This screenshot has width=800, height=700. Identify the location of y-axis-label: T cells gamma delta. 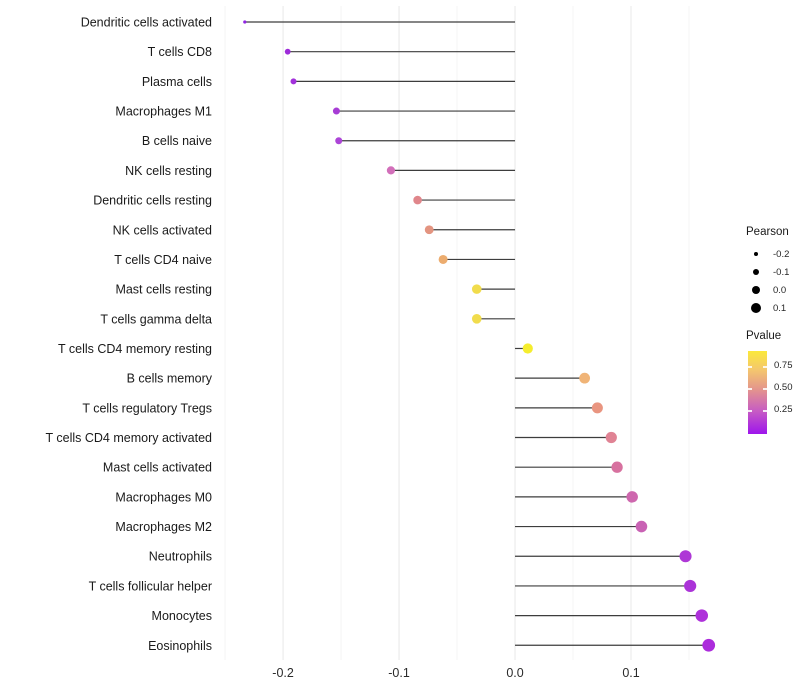
(156, 319).